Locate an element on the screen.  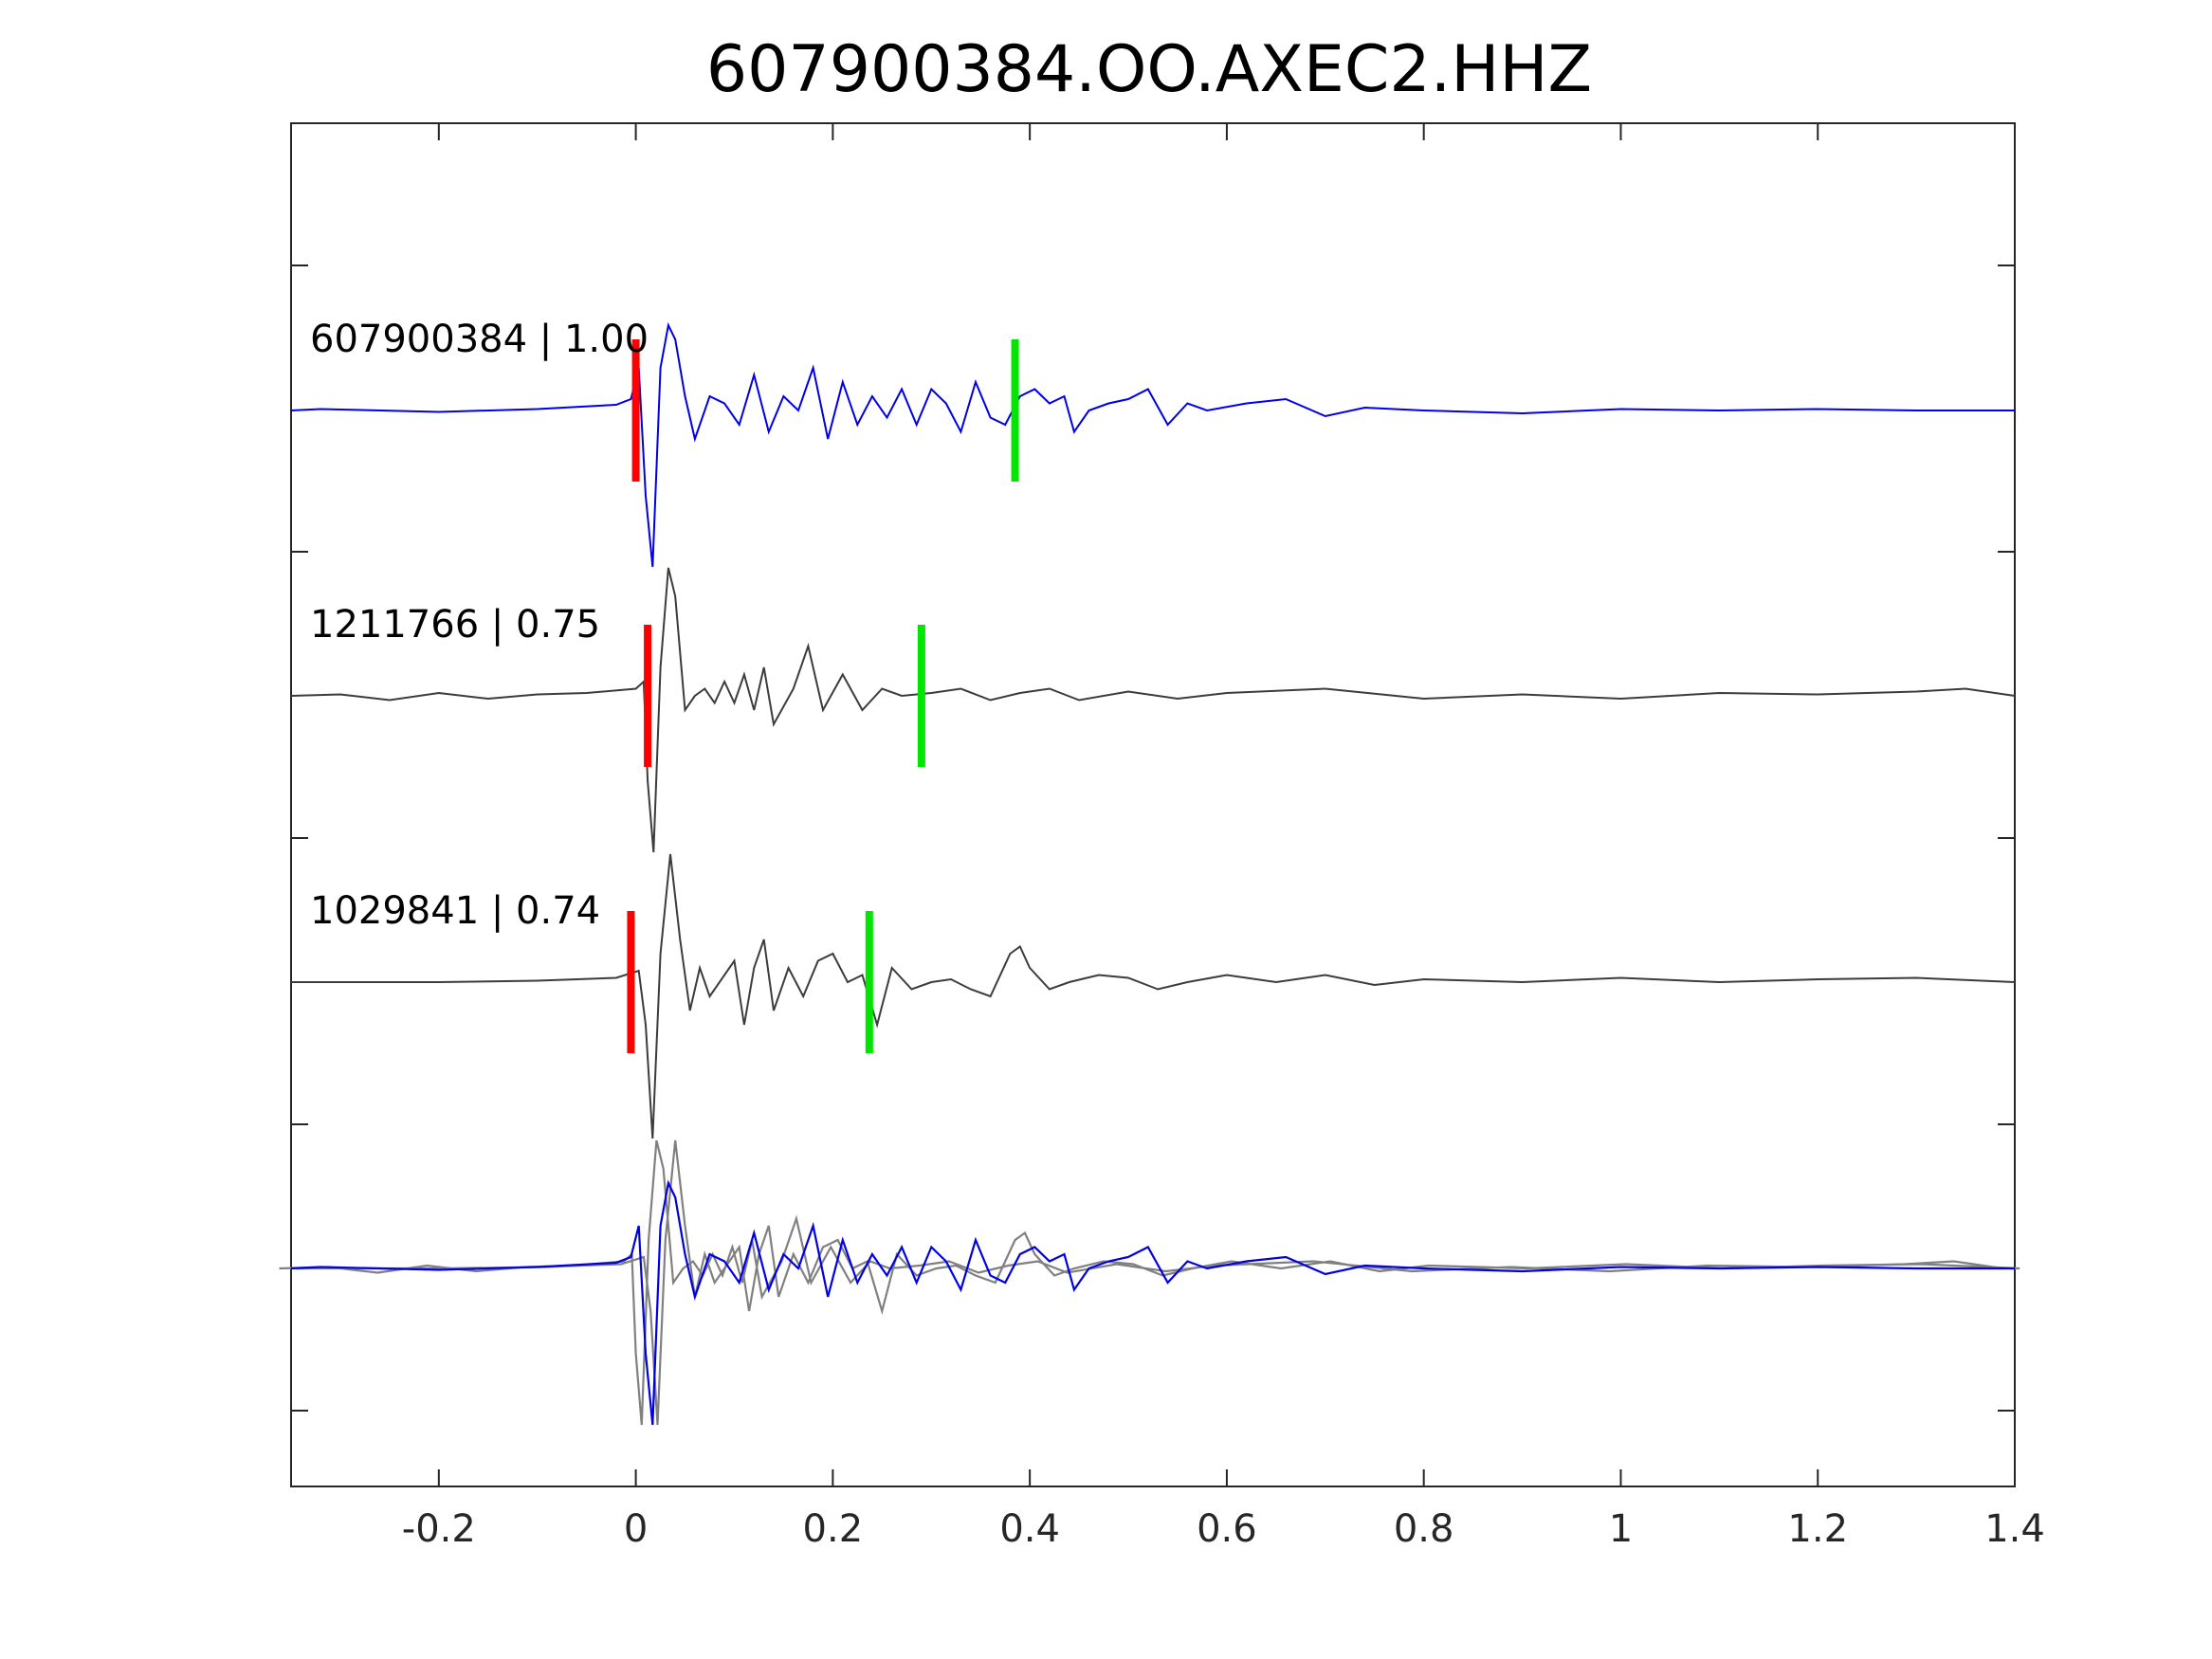
trace-label: 1029841 | 0.74 is located at coordinates (455, 911).